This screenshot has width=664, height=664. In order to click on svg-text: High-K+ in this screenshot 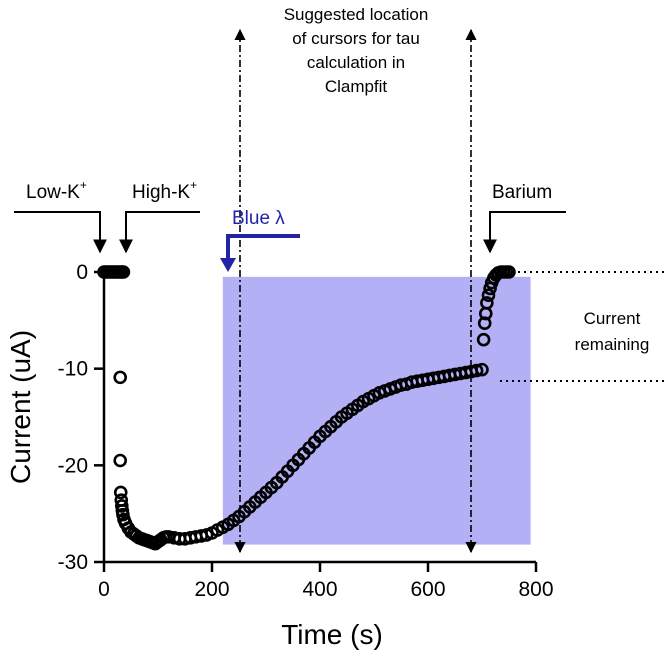, I will do `click(164, 190)`.